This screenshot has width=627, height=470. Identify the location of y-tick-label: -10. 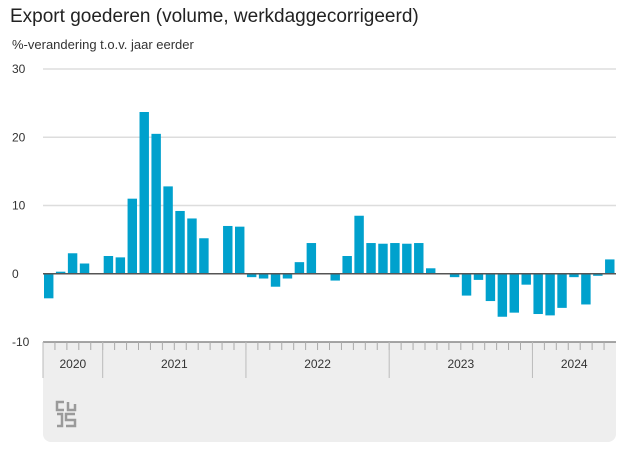
(21, 342).